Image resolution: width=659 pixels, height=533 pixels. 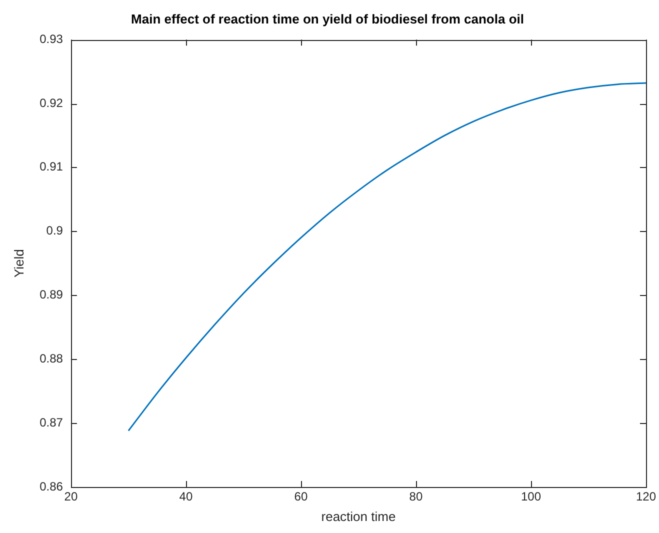 I want to click on x-axis-title: reaction time, so click(x=358, y=516).